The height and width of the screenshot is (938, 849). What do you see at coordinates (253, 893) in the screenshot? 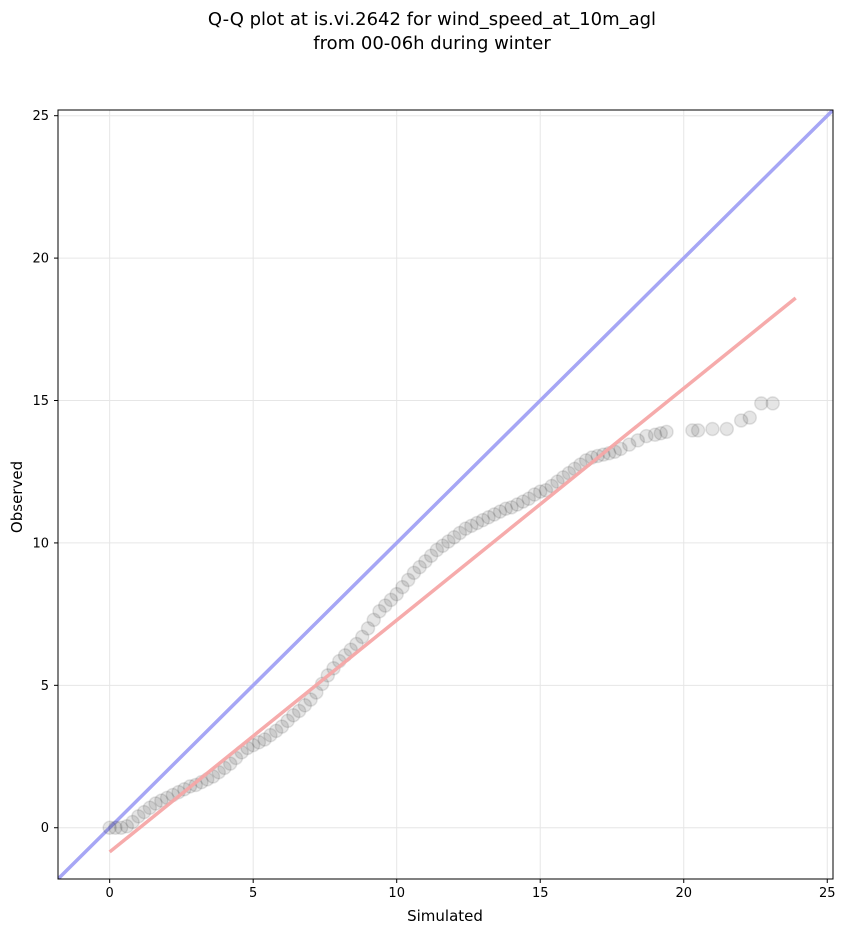
I see `x-tick-label: 5` at bounding box center [253, 893].